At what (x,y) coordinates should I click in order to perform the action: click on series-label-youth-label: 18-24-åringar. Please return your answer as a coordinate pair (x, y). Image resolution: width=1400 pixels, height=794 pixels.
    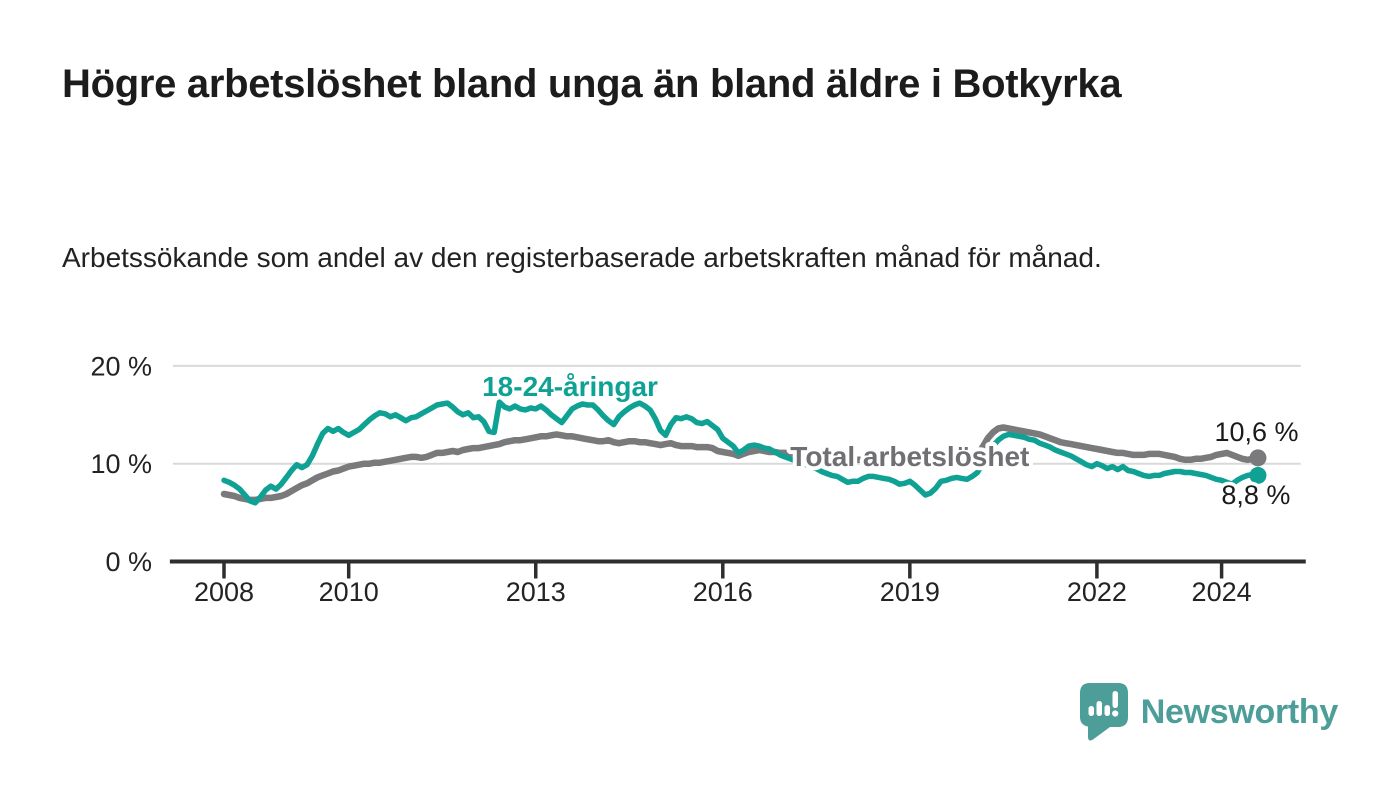
    Looking at the image, I should click on (570, 386).